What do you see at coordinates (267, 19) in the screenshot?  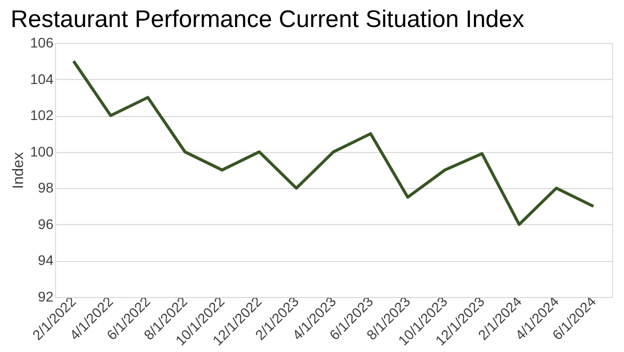 I see `chart-title: Restaurant Performance Current Situation Index` at bounding box center [267, 19].